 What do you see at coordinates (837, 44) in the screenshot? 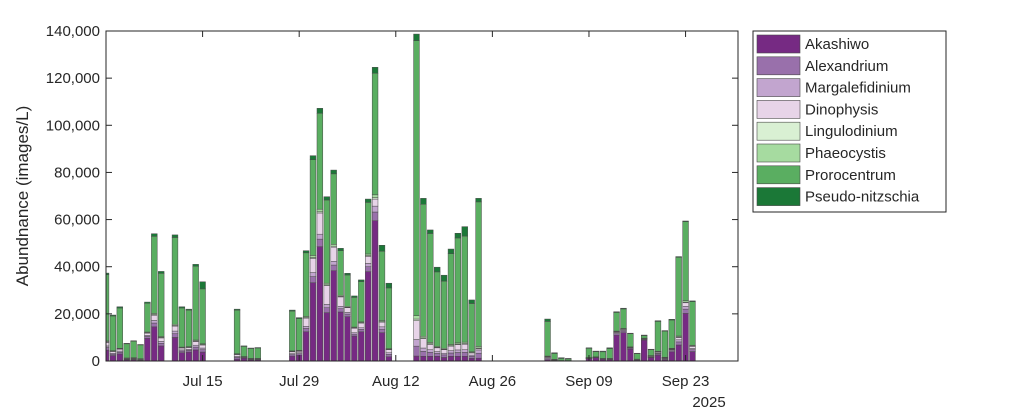
I see `legend-label: Akashiwo` at bounding box center [837, 44].